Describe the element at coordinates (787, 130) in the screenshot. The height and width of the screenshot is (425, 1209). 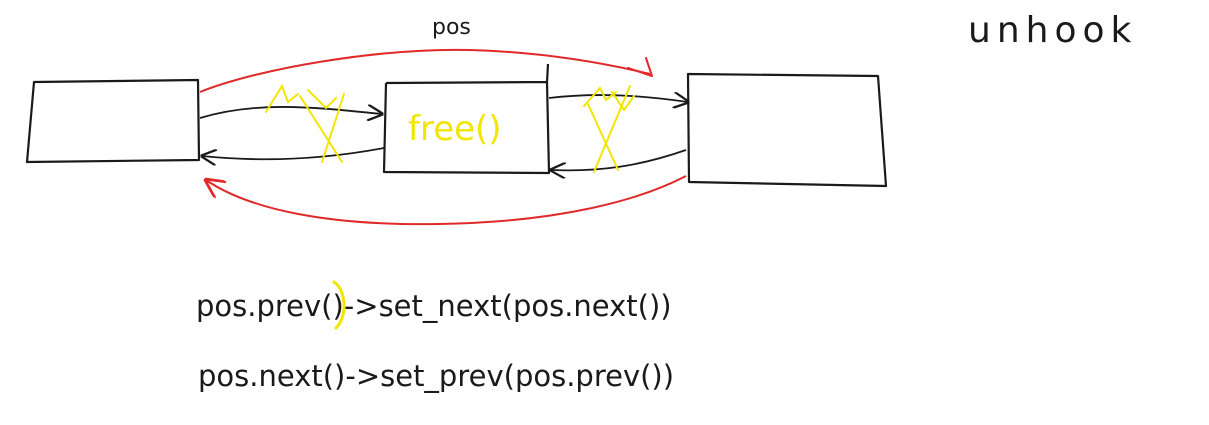
I see `right-node-box` at that location.